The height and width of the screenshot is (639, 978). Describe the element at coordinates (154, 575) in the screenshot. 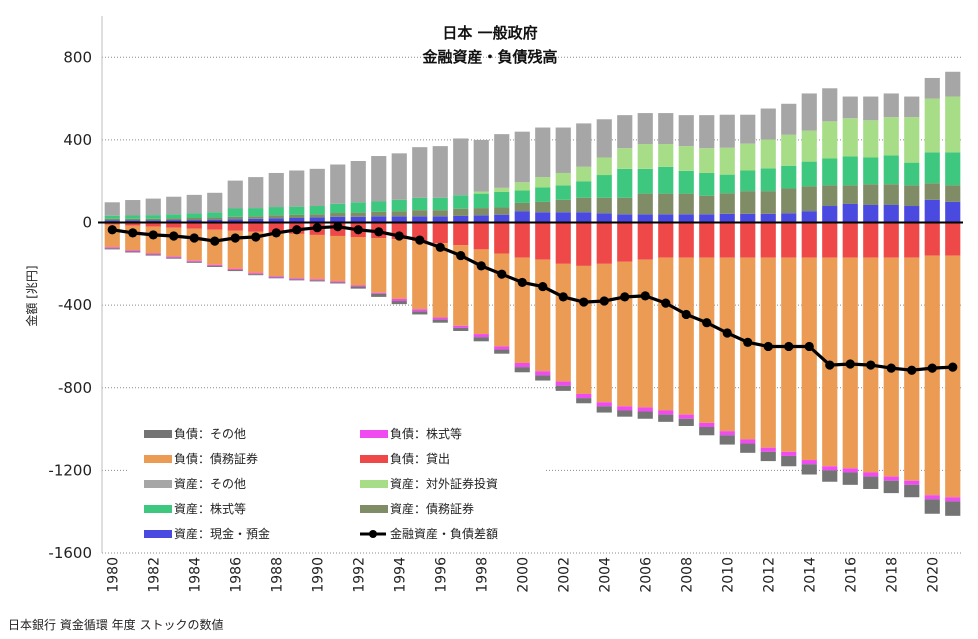

I see `x-tick-label: 1982` at that location.